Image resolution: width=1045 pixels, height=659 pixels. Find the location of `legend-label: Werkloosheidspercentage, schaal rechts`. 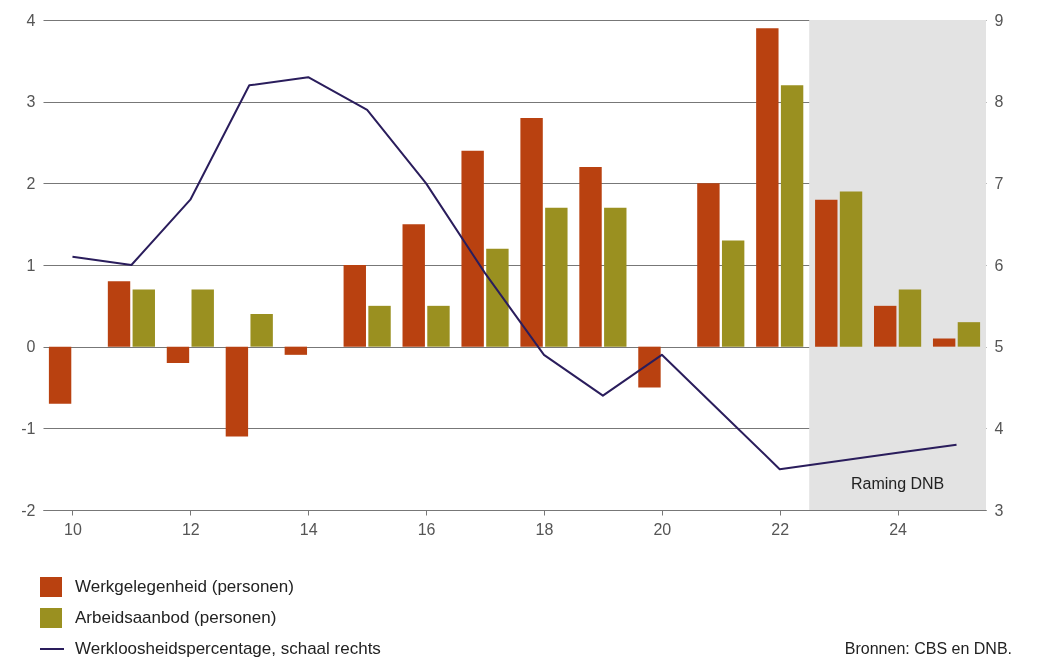

legend-label: Werkloosheidspercentage, schaal rechts is located at coordinates (228, 648).